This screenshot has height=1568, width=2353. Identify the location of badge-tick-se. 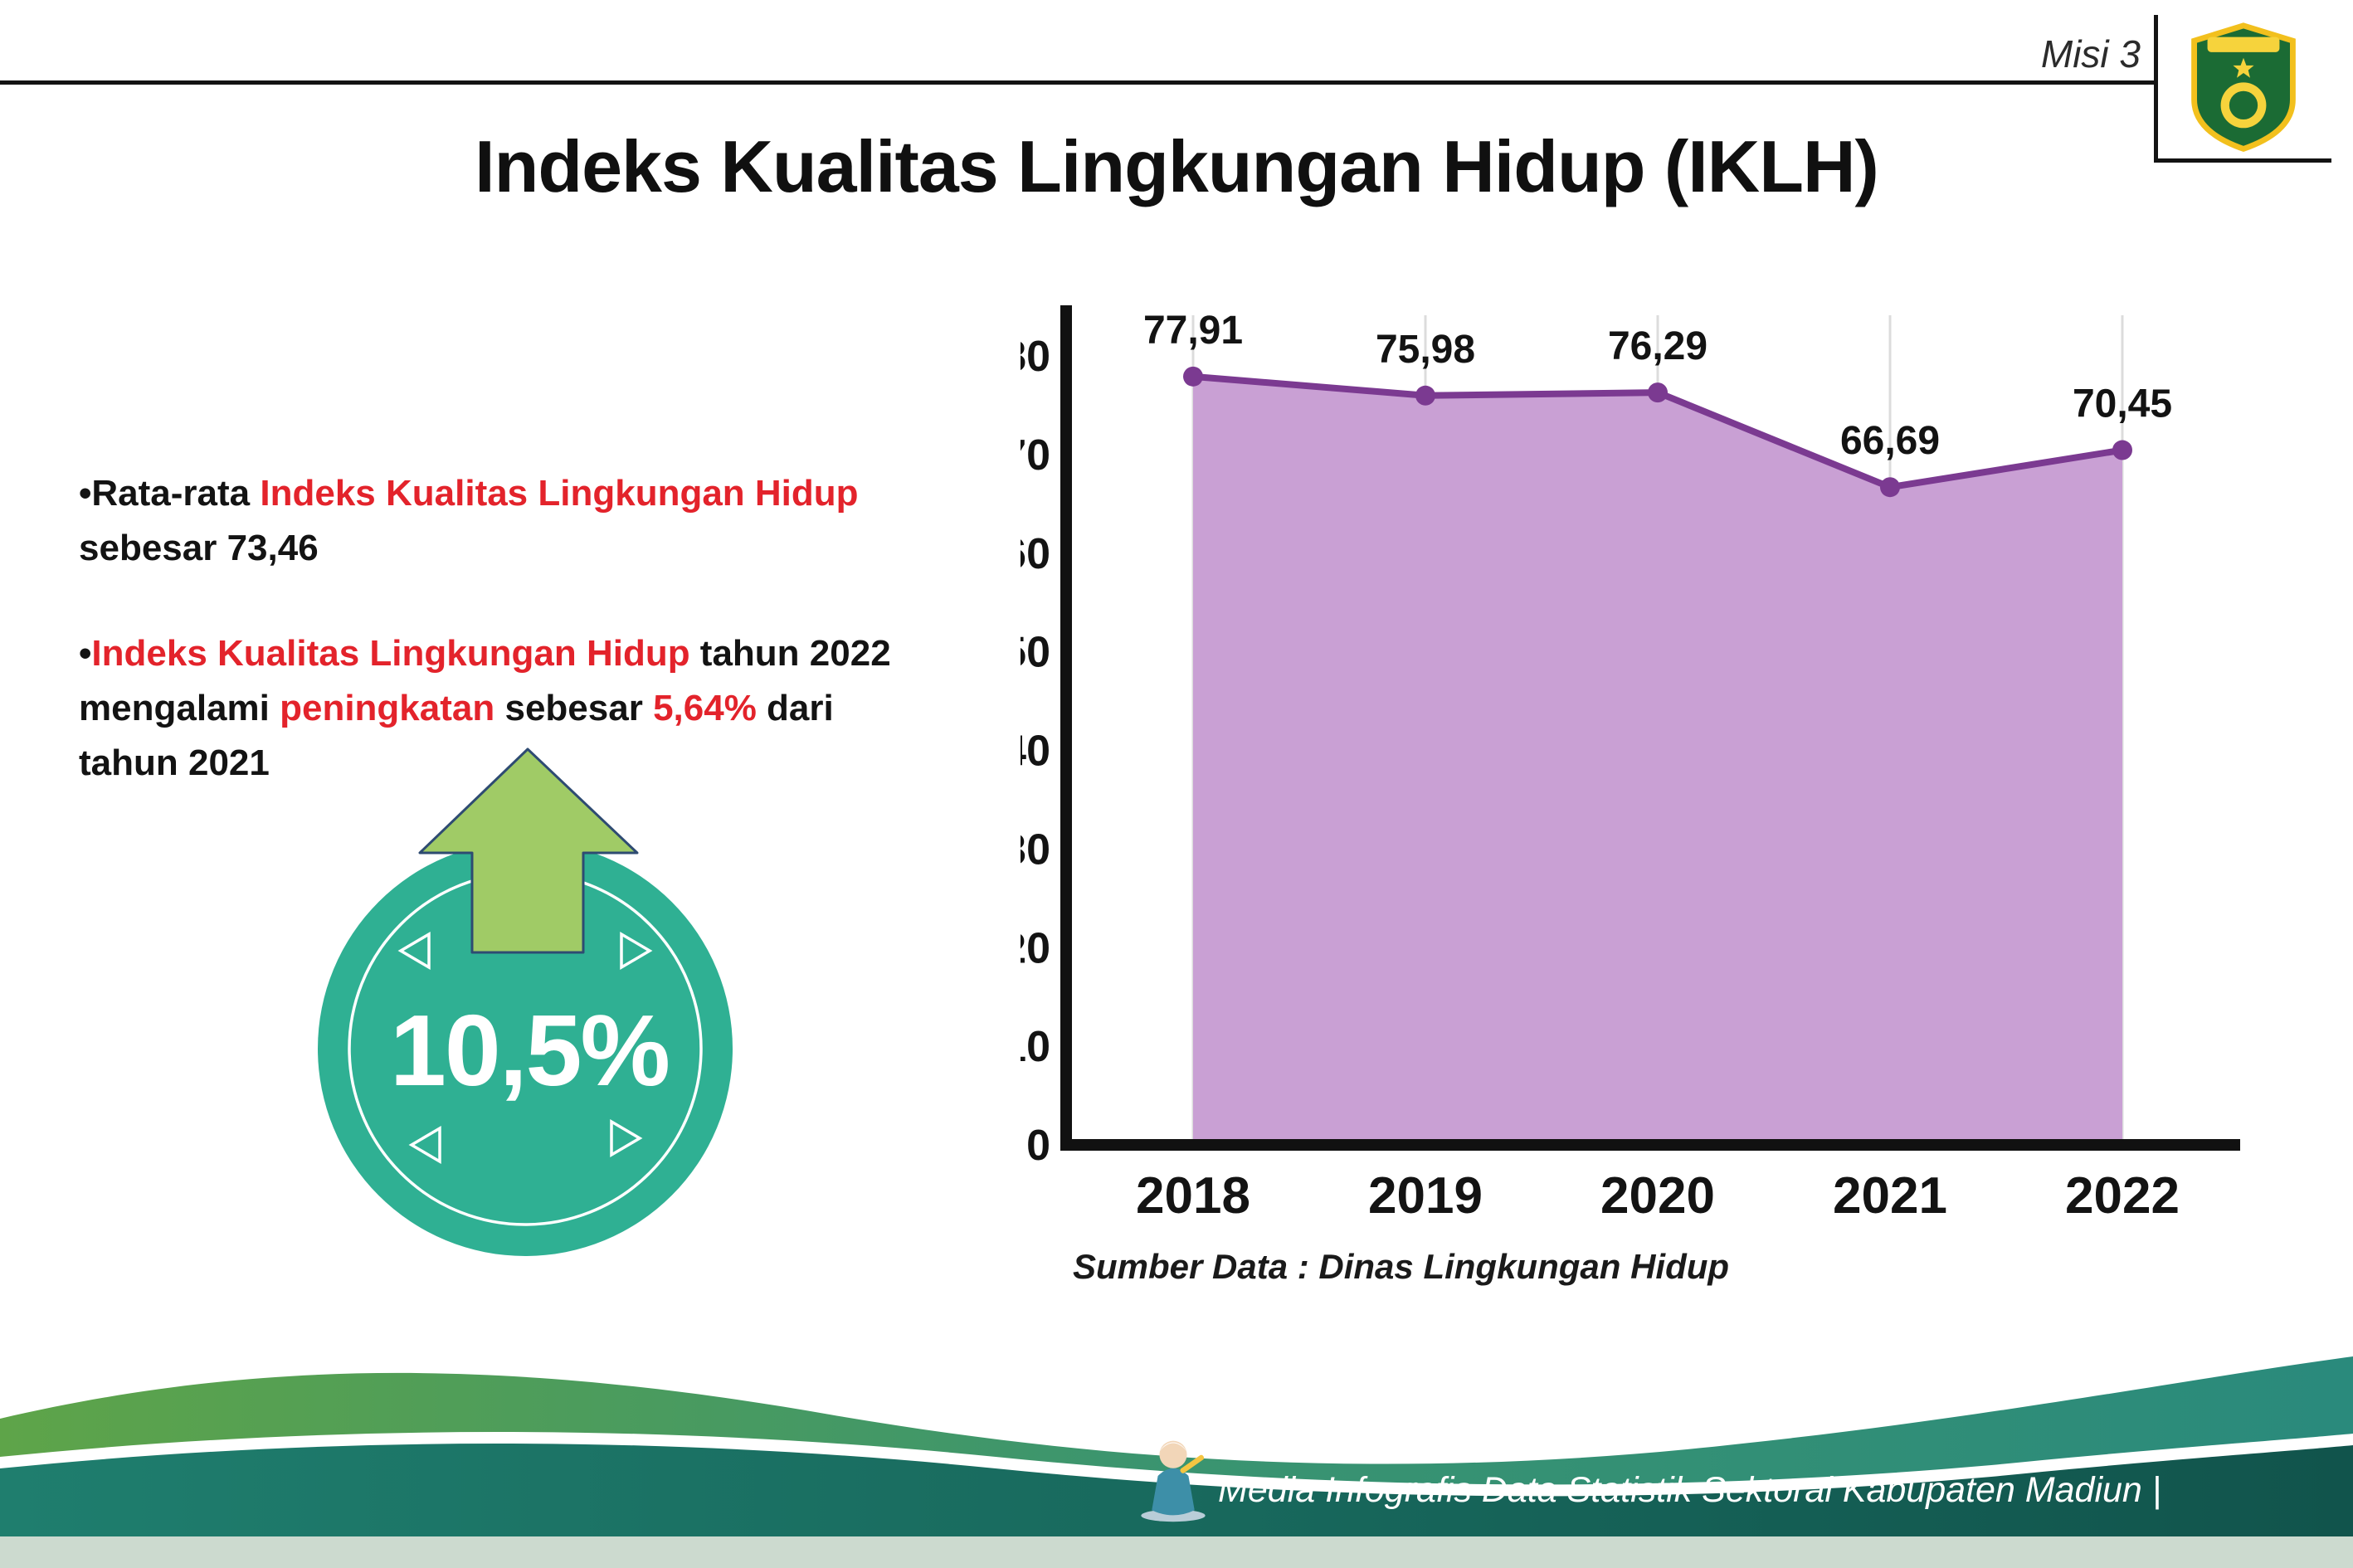
(626, 1138).